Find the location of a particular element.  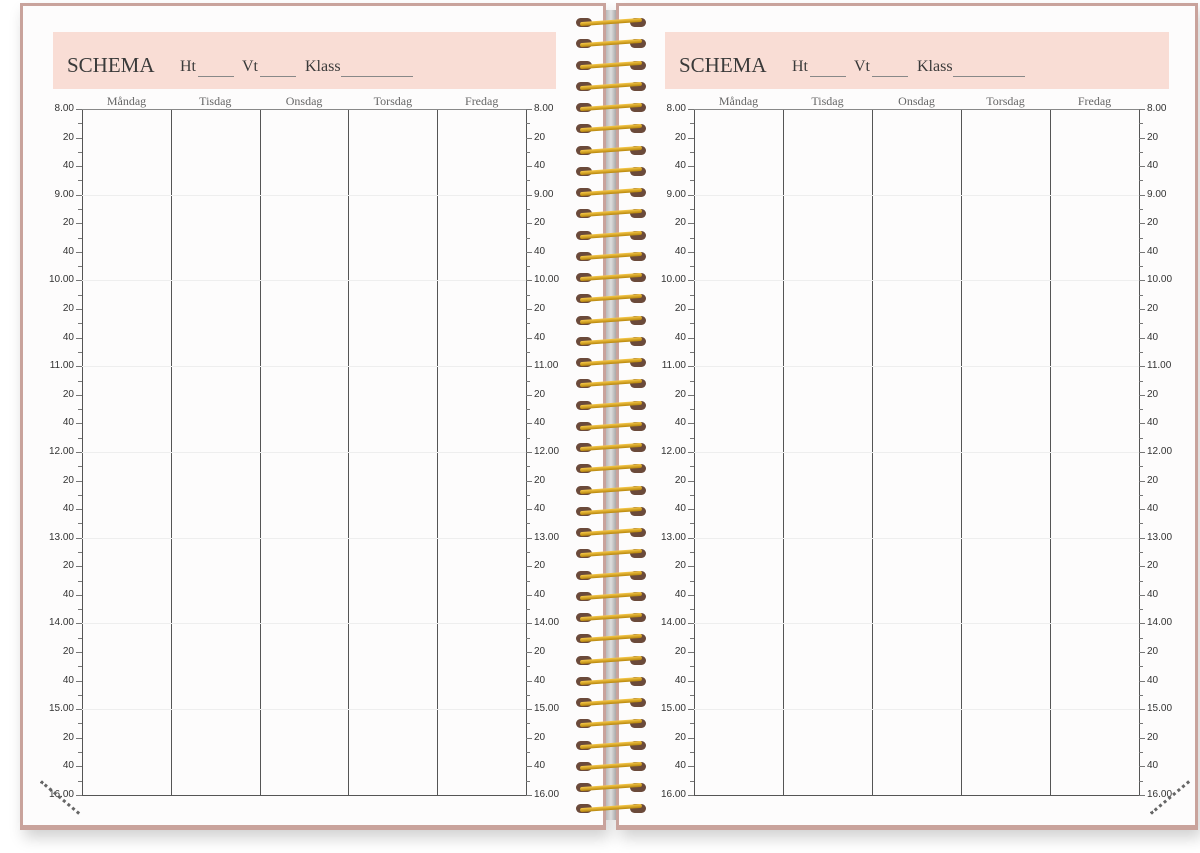

day-header: Tisdag is located at coordinates (215, 101).